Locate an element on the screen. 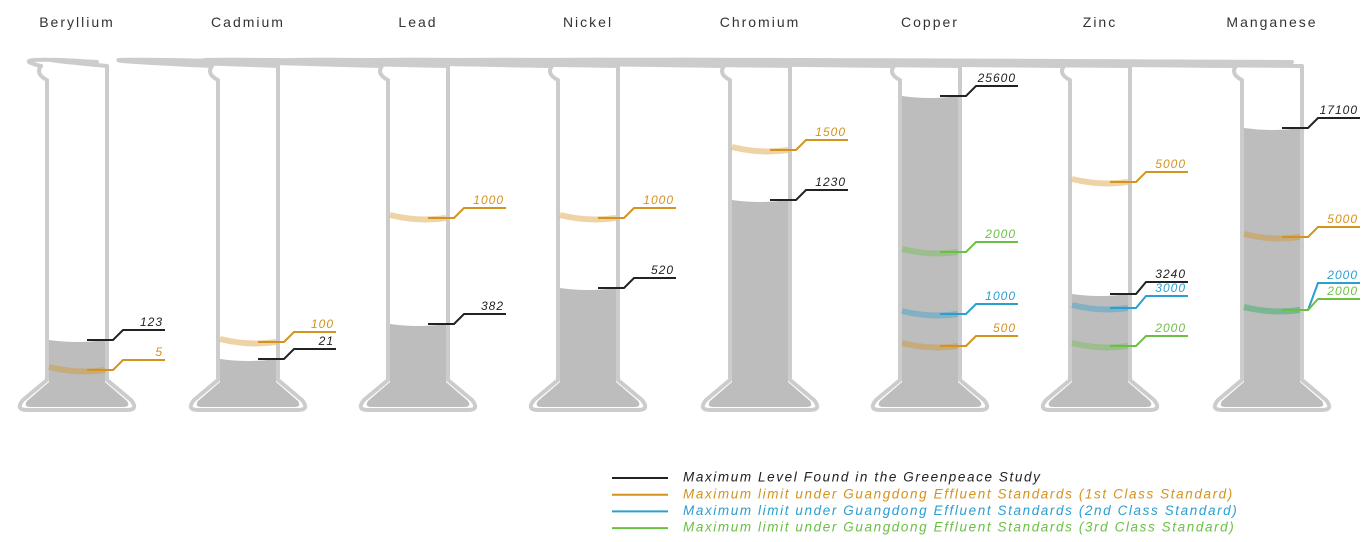  value-label: 100 is located at coordinates (322, 324).